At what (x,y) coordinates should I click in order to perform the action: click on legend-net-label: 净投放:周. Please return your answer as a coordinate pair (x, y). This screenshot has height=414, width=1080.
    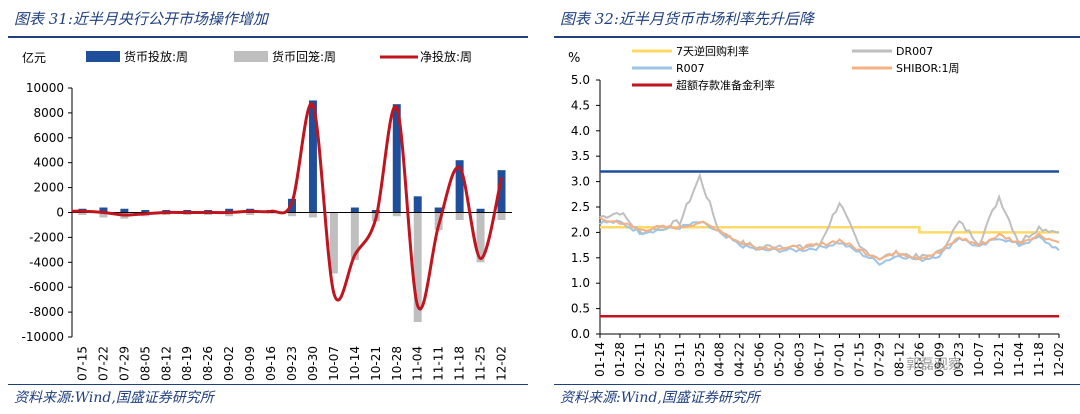
    Looking at the image, I should click on (446, 56).